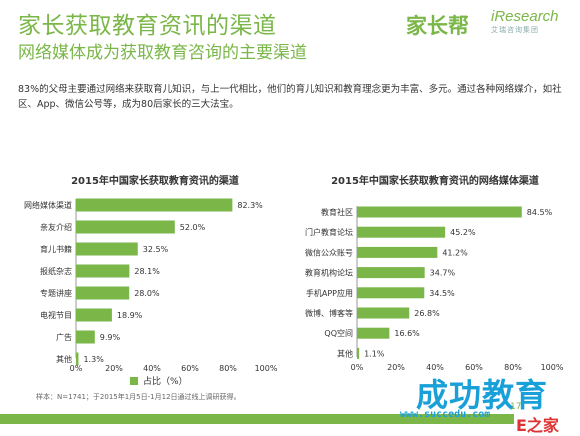 Image resolution: width=580 pixels, height=436 pixels. Describe the element at coordinates (130, 315) in the screenshot. I see `value-label-left: 18.9%` at that location.